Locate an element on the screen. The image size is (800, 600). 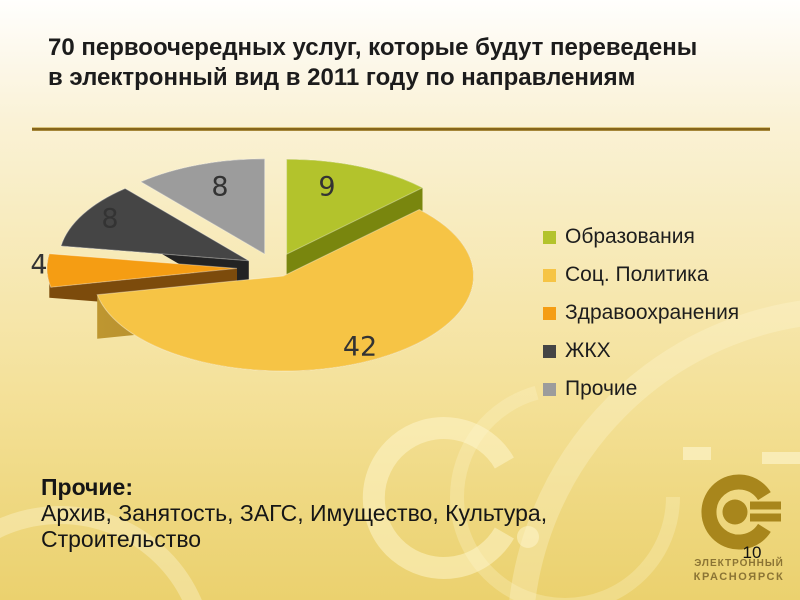
legend-label: Здравоохранения is located at coordinates (652, 312).